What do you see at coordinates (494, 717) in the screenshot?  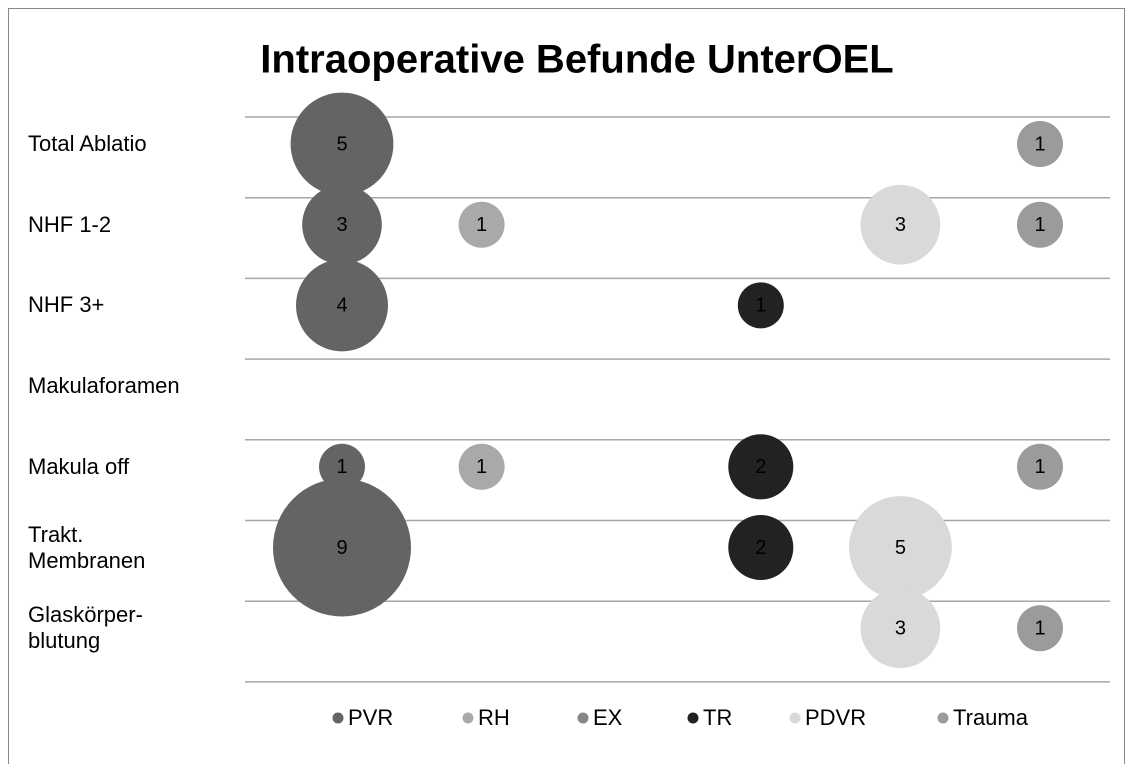 I see `legend-label: RH` at bounding box center [494, 717].